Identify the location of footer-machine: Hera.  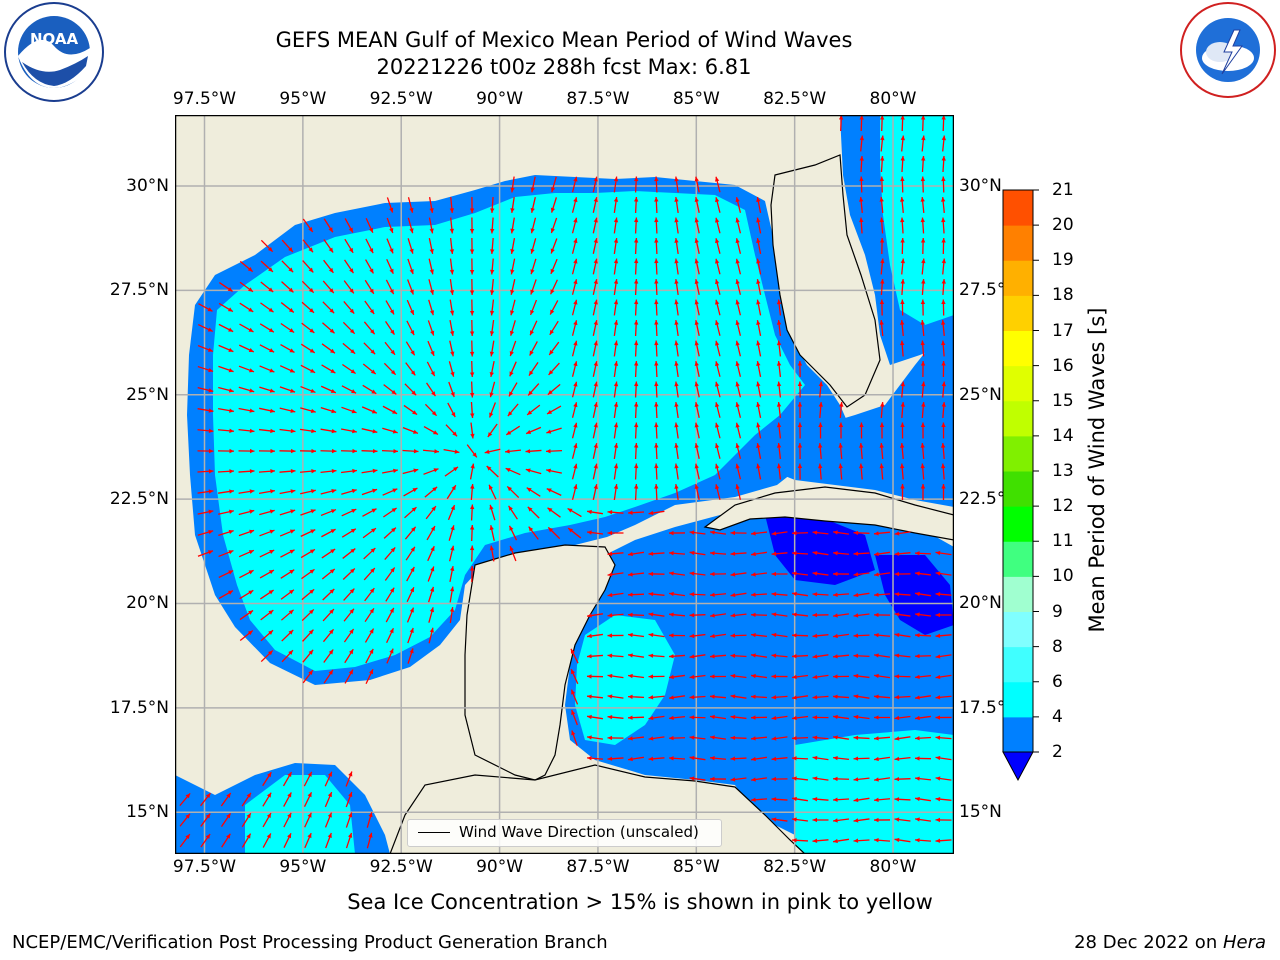
(1244, 942).